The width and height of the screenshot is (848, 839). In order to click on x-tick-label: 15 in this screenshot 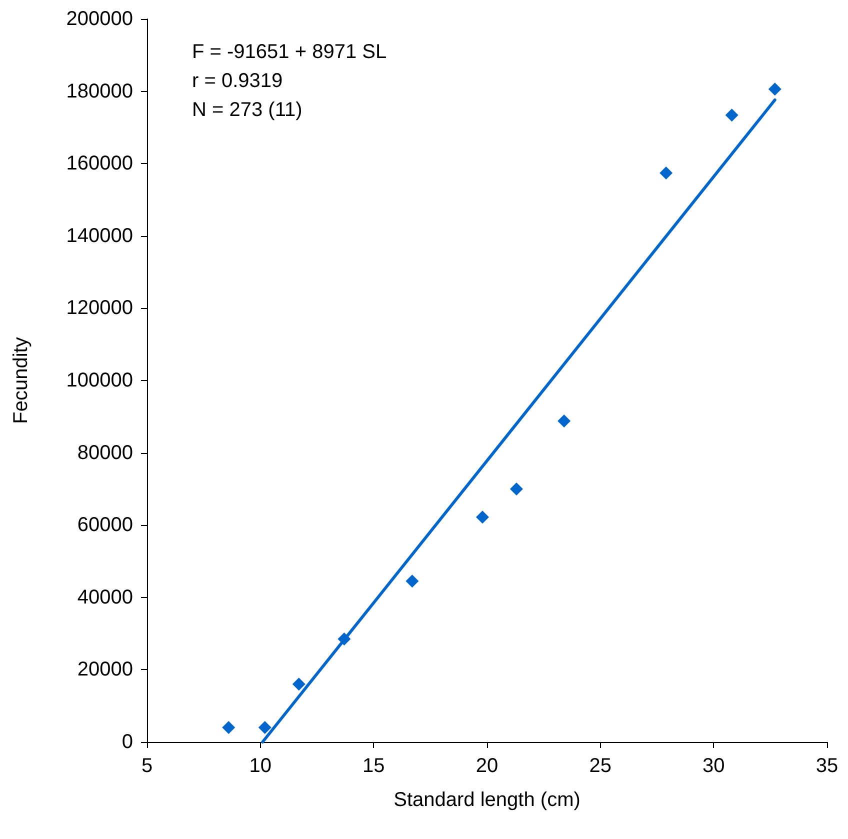, I will do `click(373, 766)`.